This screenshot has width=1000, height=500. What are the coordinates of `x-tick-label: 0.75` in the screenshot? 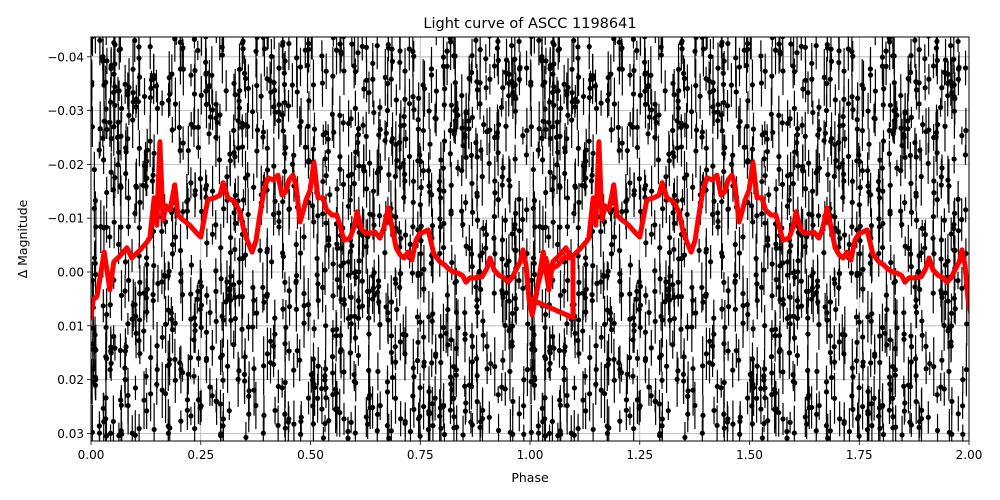 It's located at (420, 455).